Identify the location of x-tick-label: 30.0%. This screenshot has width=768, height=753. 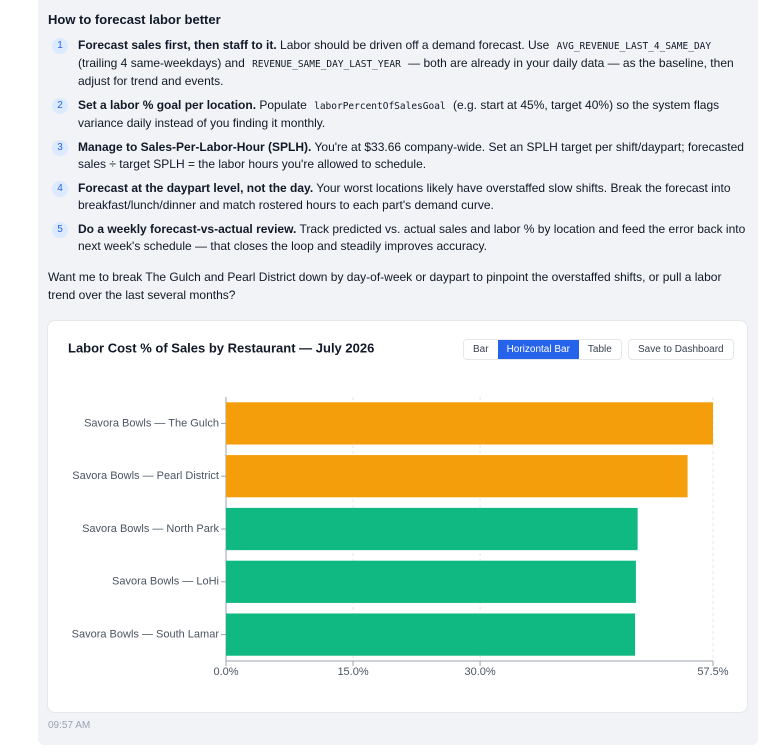
(479, 672).